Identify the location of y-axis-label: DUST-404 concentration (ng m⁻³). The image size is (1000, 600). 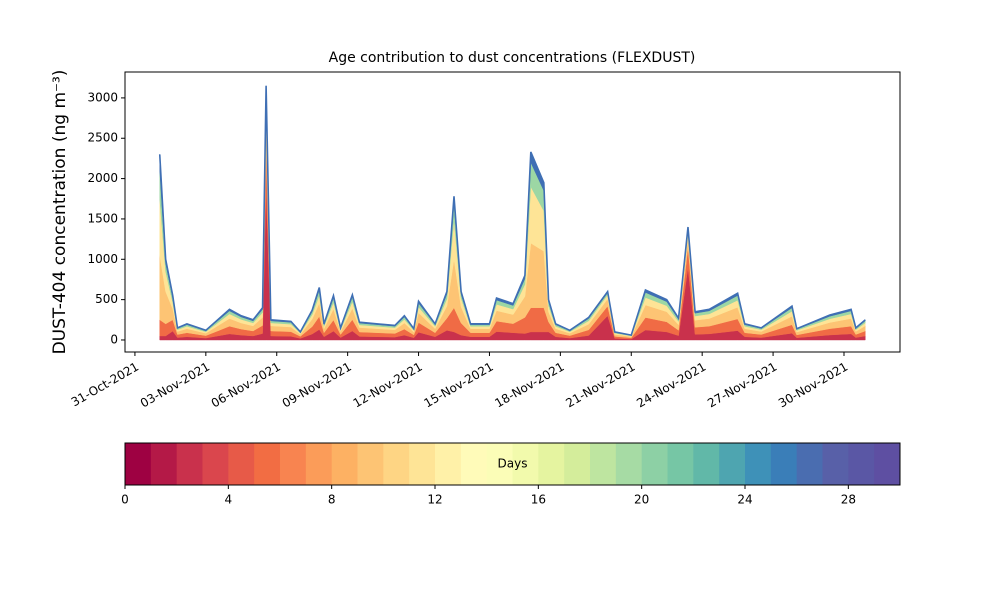
(60, 212).